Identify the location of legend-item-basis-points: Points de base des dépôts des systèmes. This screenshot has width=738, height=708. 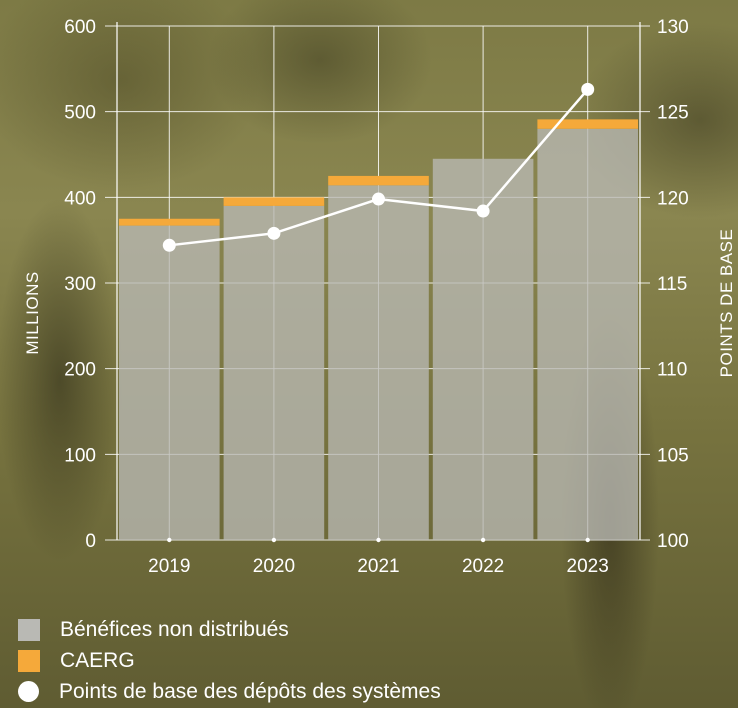
(229, 691).